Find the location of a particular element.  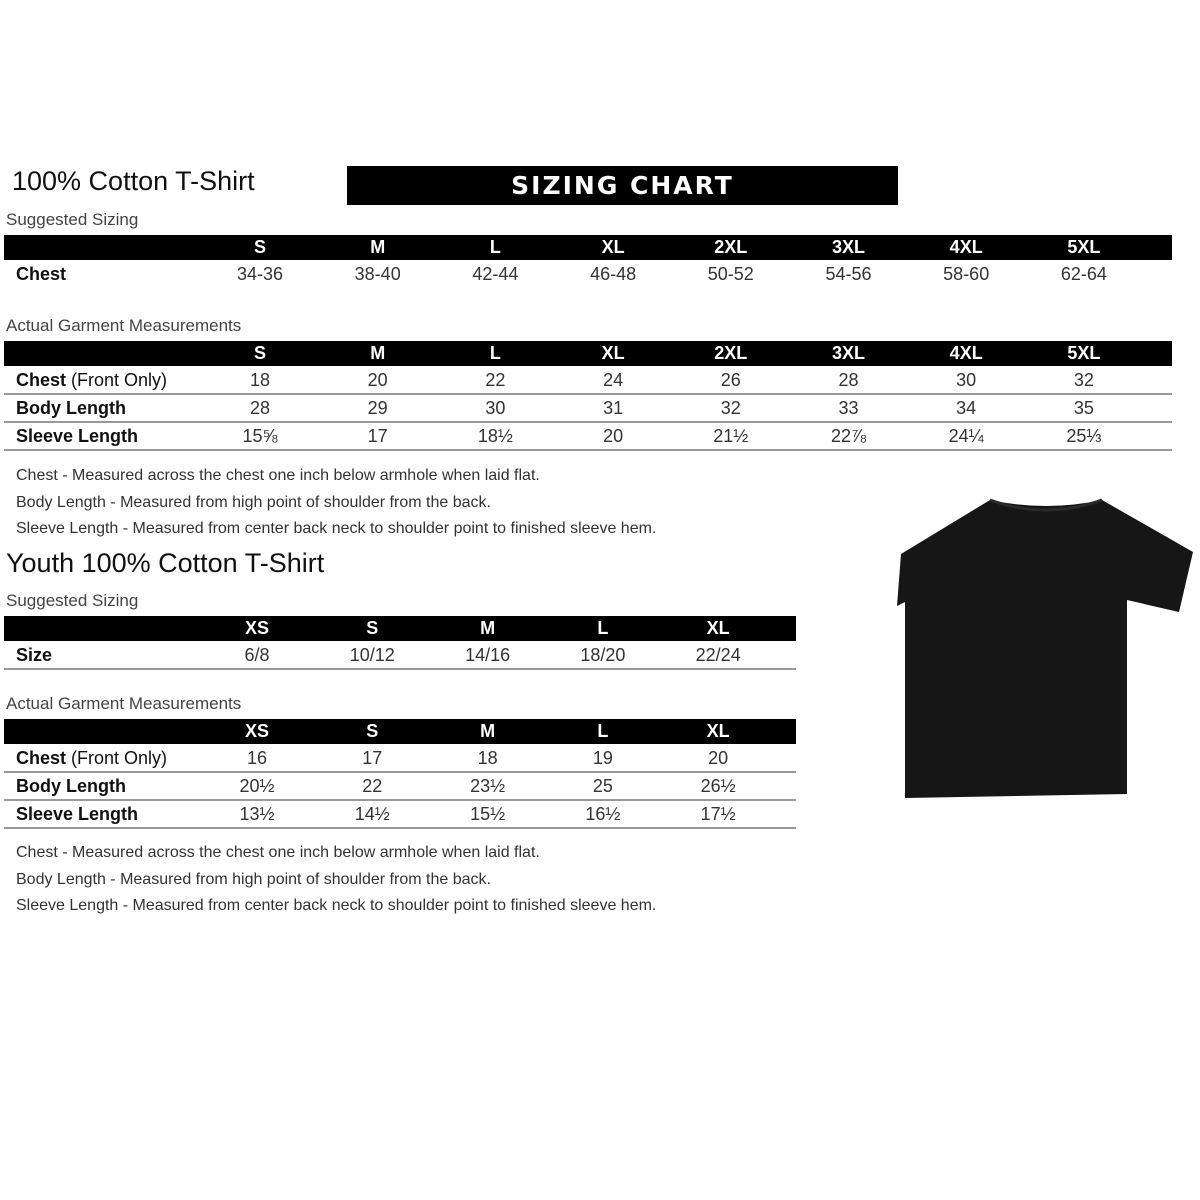

table-cell: 62-64 is located at coordinates (1083, 274).